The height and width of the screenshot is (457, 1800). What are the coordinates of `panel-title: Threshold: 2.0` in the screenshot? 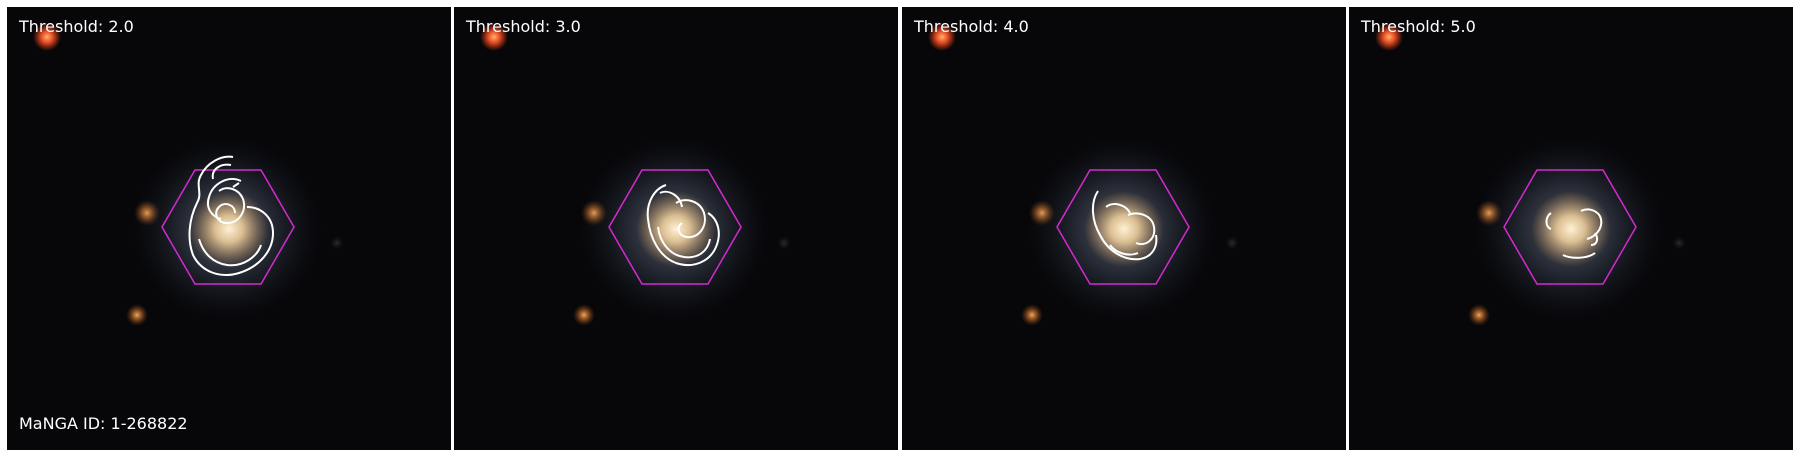 It's located at (76, 26).